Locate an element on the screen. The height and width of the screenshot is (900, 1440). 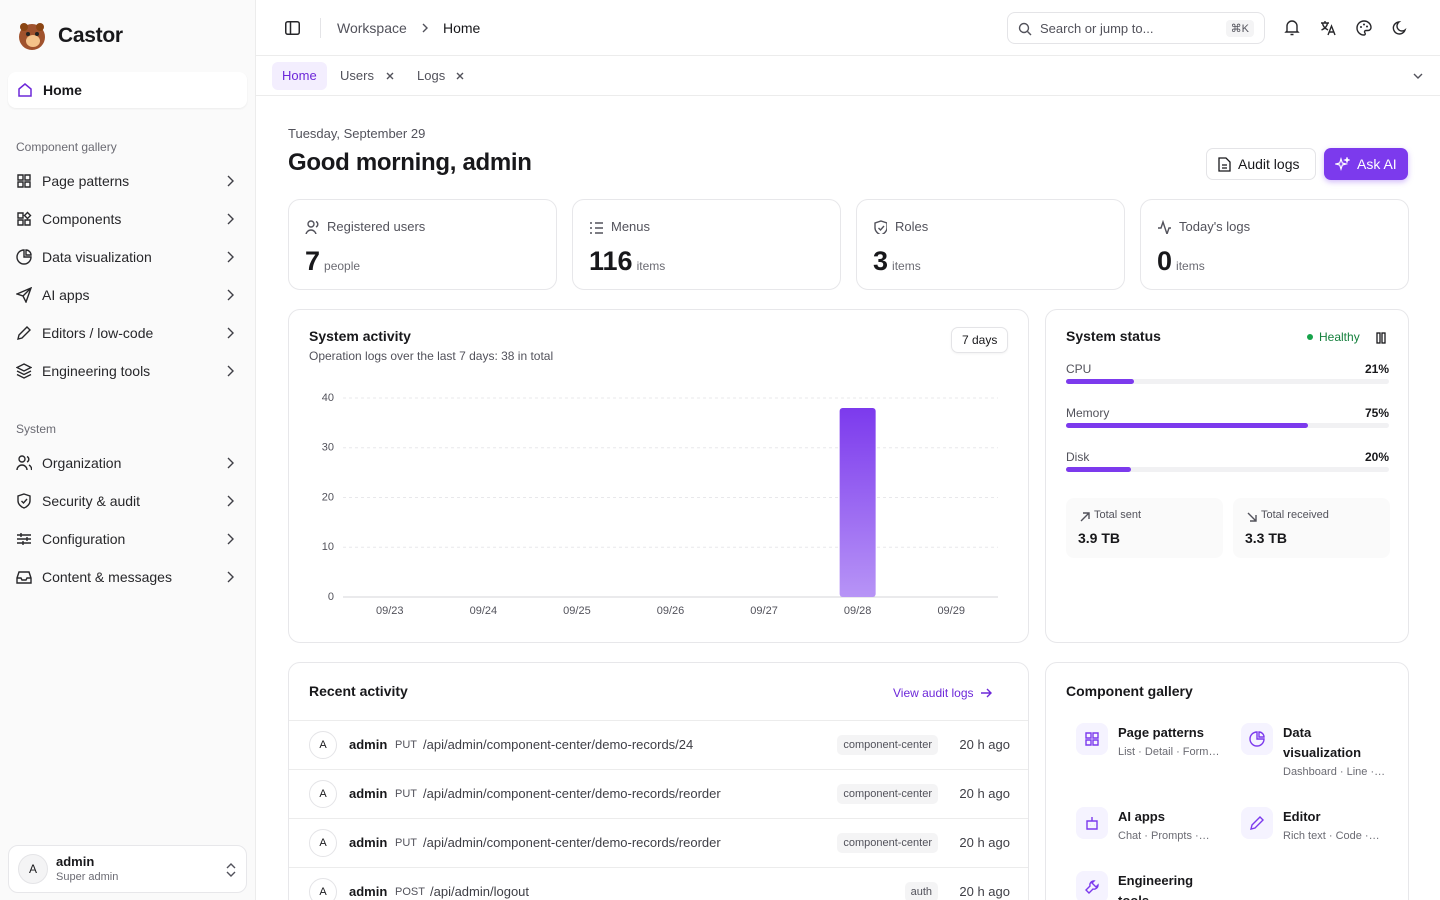
range-button: 7 days is located at coordinates (980, 340).